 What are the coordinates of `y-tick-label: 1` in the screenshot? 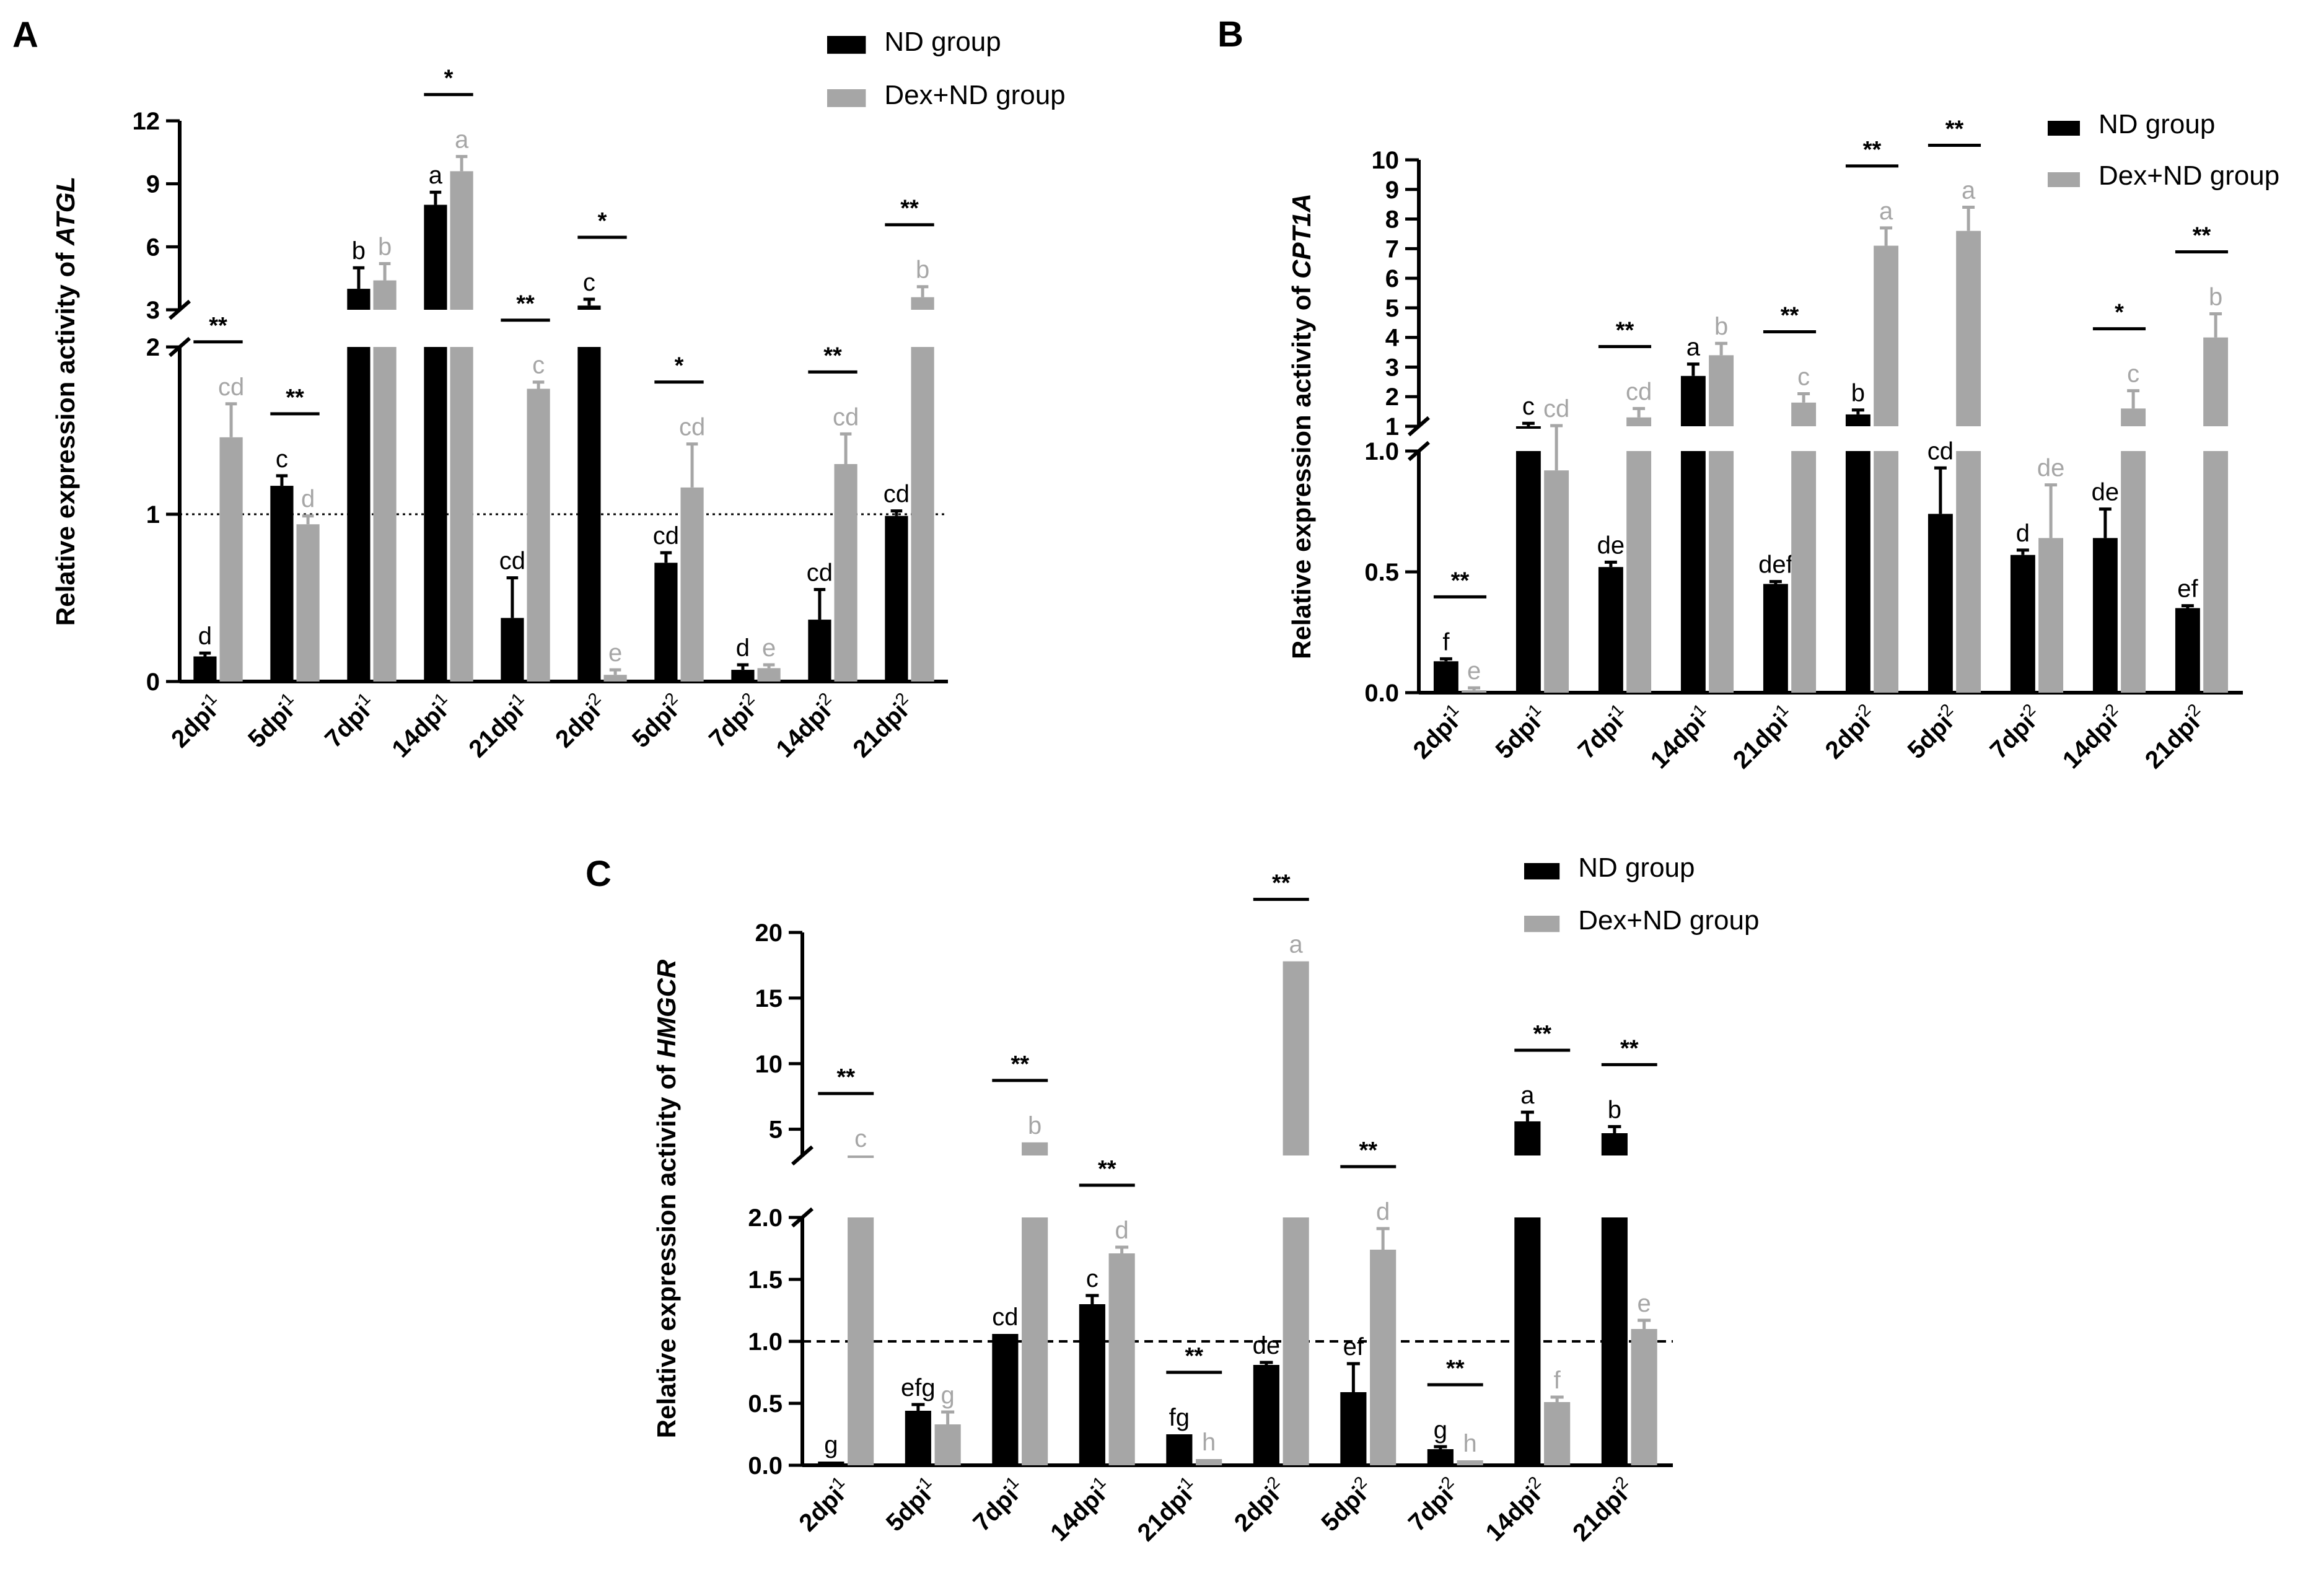 It's located at (1392, 427).